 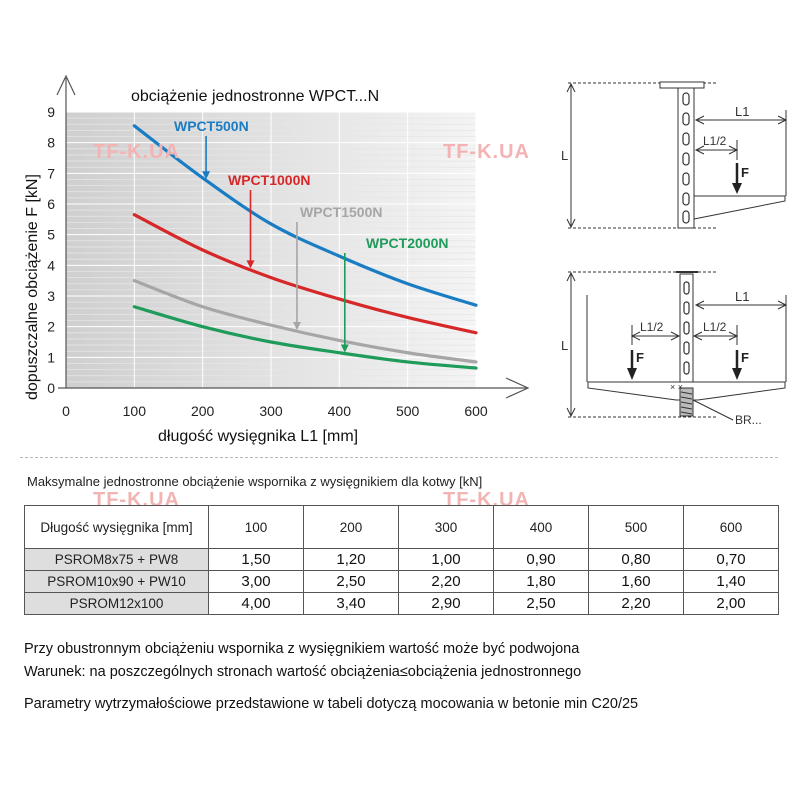 I want to click on y-tick-label: 7, so click(x=51, y=173).